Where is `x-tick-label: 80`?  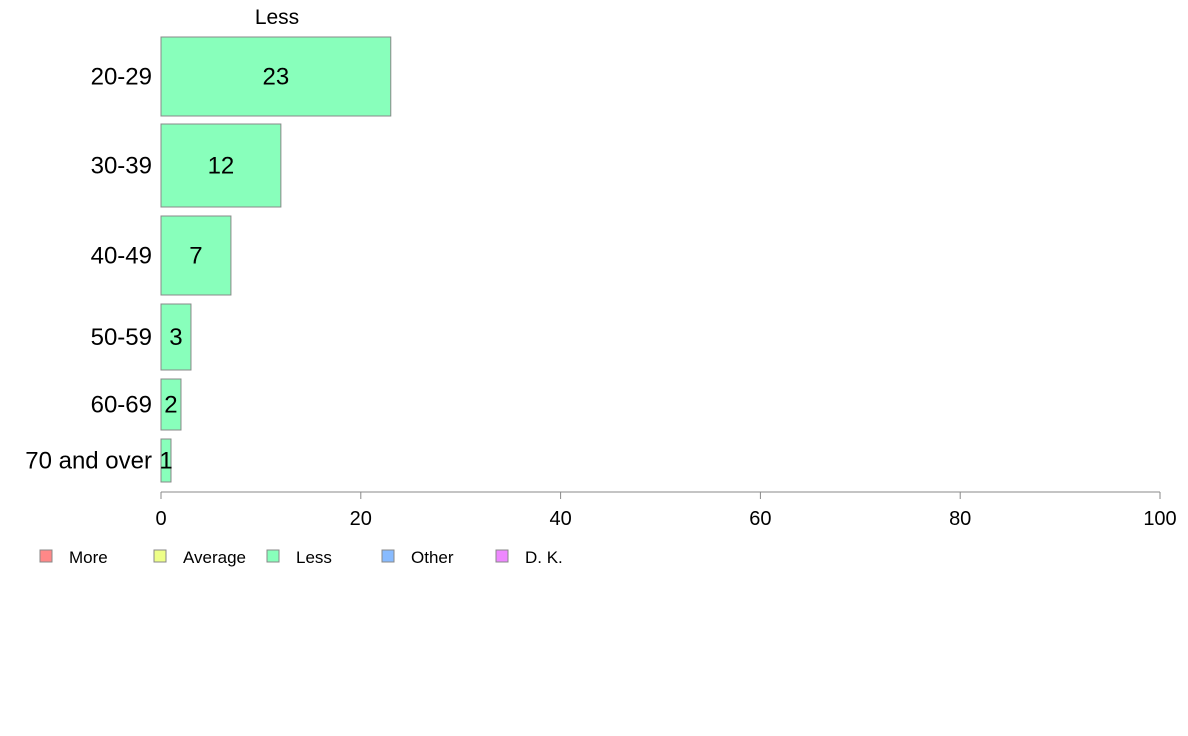
x-tick-label: 80 is located at coordinates (960, 519).